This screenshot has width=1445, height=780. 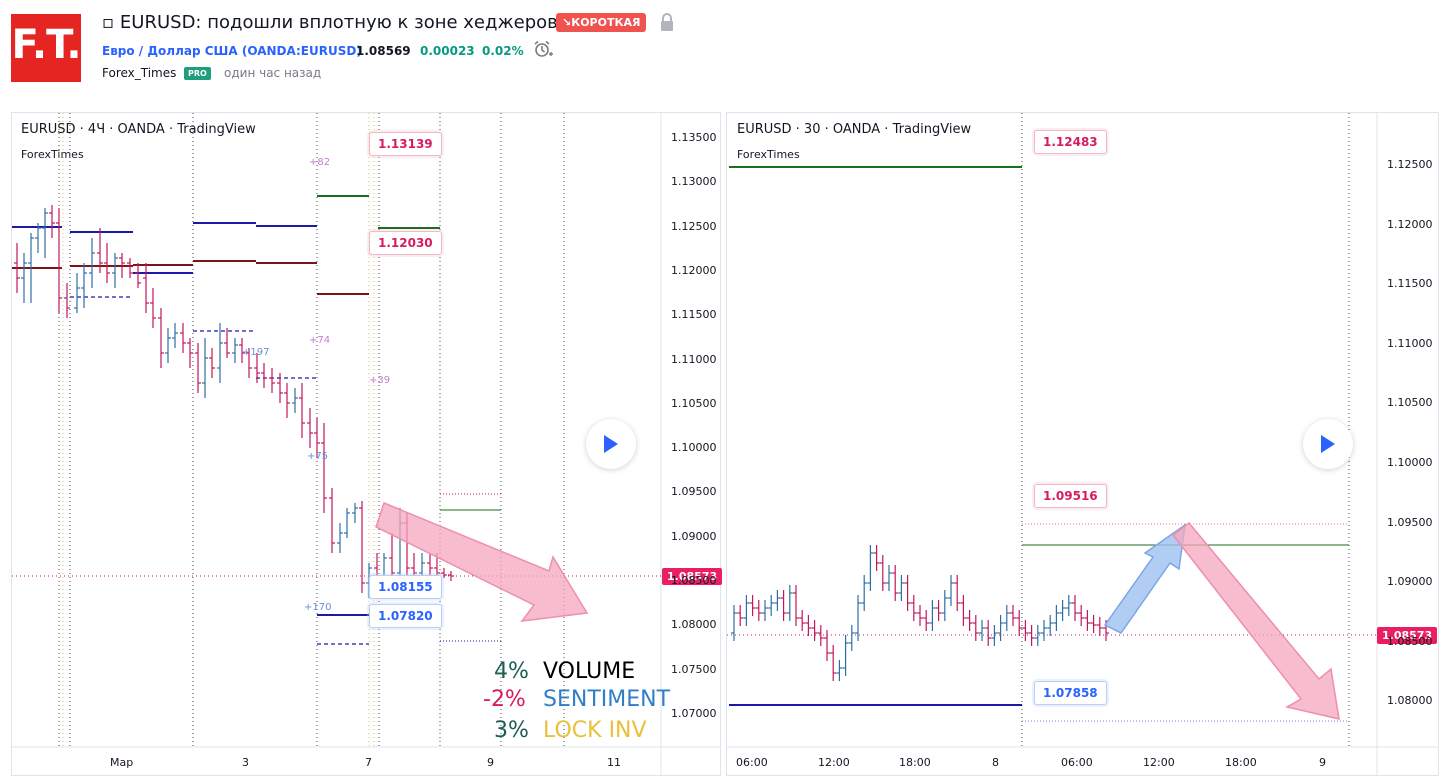 What do you see at coordinates (46, 45) in the screenshot?
I see `logo-text: F.T.` at bounding box center [46, 45].